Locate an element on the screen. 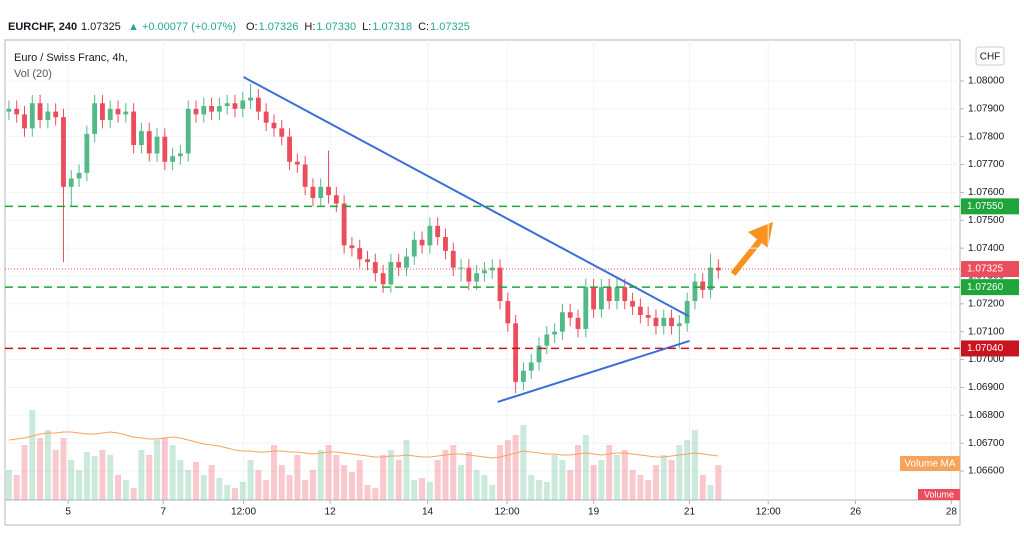  y-tick-label: 1.07600 is located at coordinates (986, 192).